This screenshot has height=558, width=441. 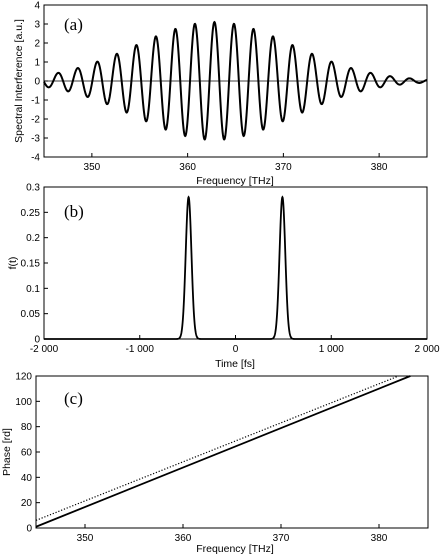 What do you see at coordinates (31, 213) in the screenshot?
I see `y-tick-label: 0.25` at bounding box center [31, 213].